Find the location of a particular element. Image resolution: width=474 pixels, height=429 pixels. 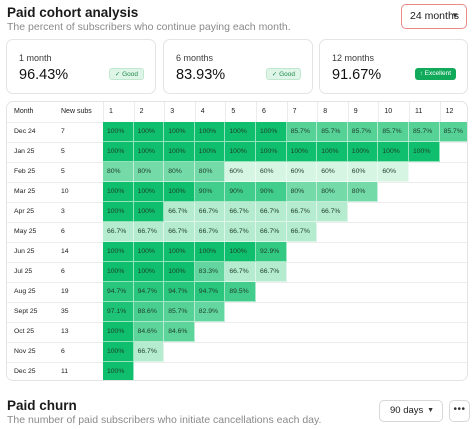

churn-range-select: 90 days ▼ is located at coordinates (411, 411).